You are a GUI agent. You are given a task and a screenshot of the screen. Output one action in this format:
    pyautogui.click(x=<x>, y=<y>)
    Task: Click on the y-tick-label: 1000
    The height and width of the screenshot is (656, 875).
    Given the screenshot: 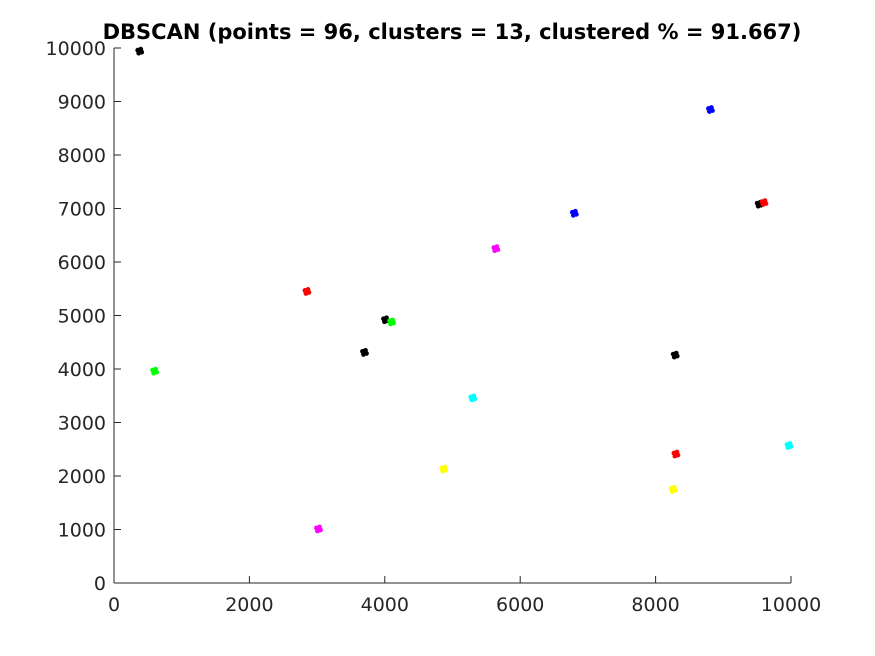 What is the action you would take?
    pyautogui.click(x=82, y=531)
    